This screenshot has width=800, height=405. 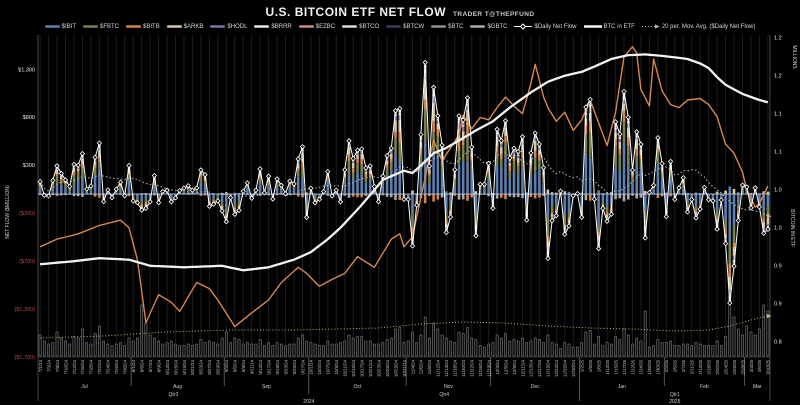 What do you see at coordinates (619, 26) in the screenshot?
I see `legend-label-btc-in-etf: BTC in ETF` at bounding box center [619, 26].